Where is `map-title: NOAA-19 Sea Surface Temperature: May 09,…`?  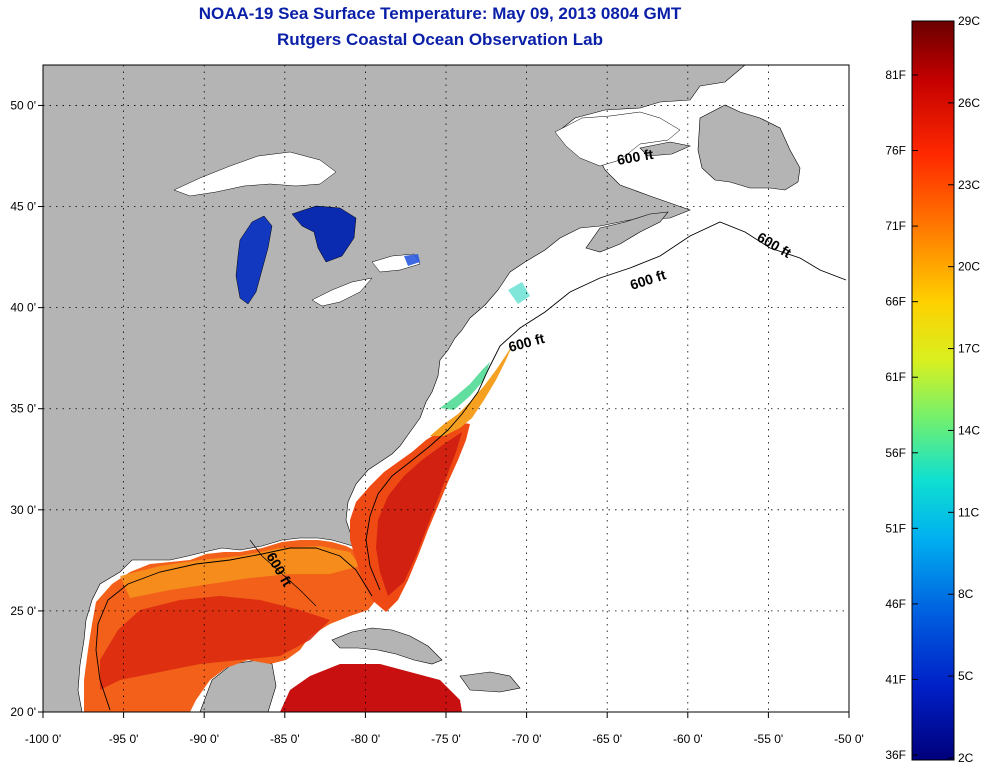
map-title: NOAA-19 Sea Surface Temperature: May 09,… is located at coordinates (440, 13).